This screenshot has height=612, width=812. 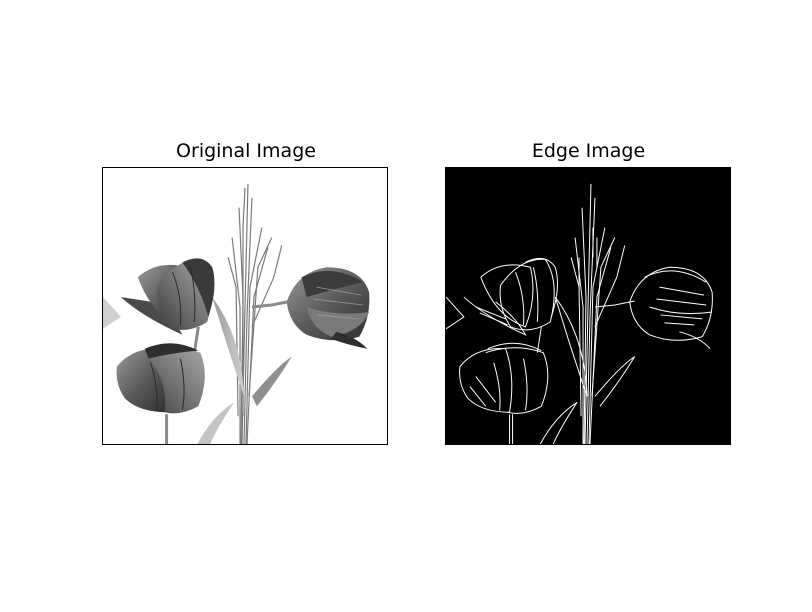 I want to click on leaf-center-right, so click(x=272, y=382).